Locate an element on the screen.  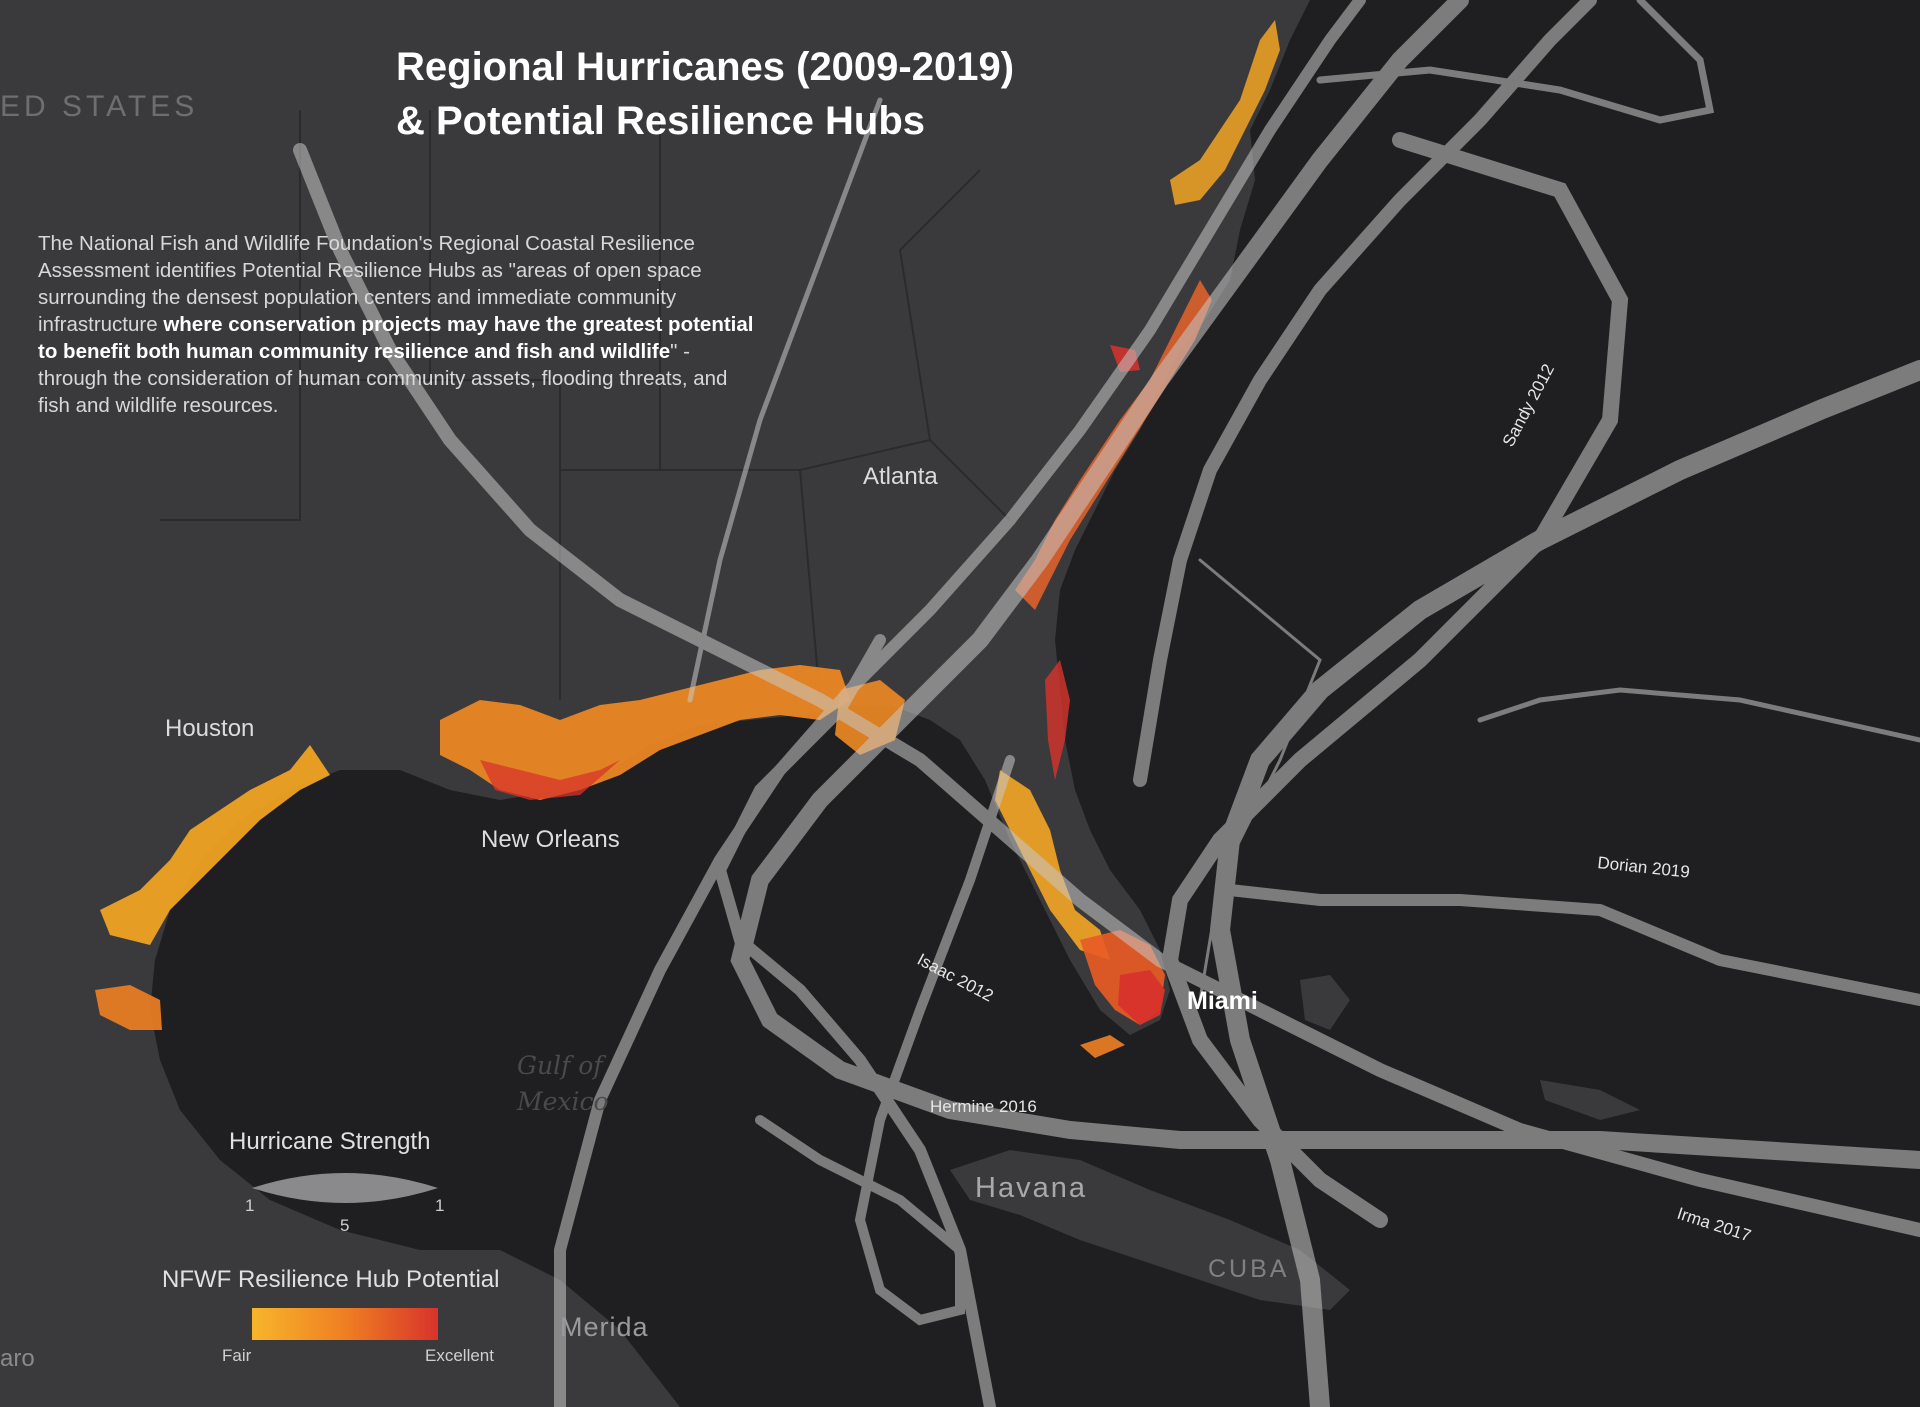
legend-hub-high: Excellent is located at coordinates (459, 1355).